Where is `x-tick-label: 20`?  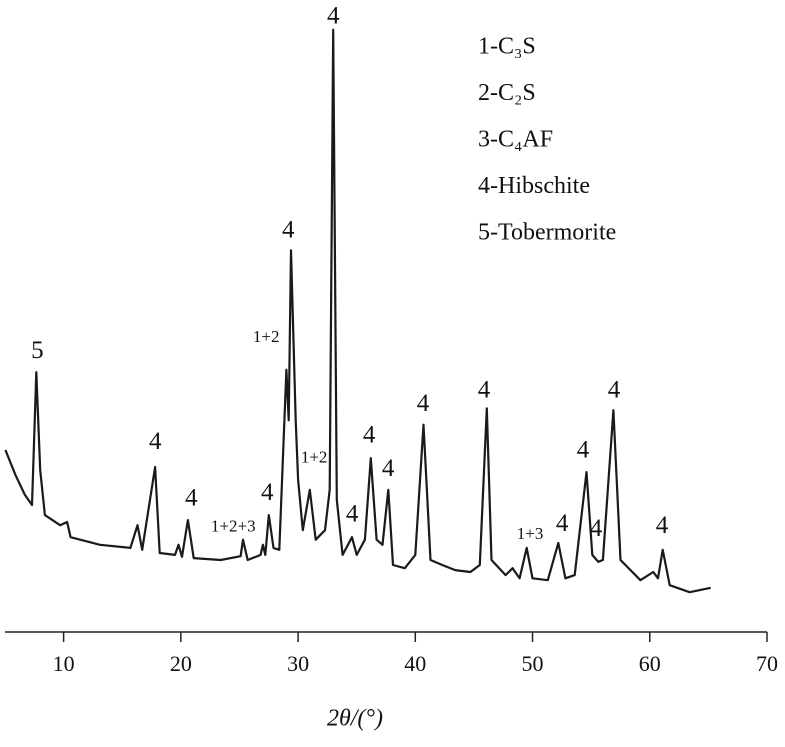 x-tick-label: 20 is located at coordinates (181, 663).